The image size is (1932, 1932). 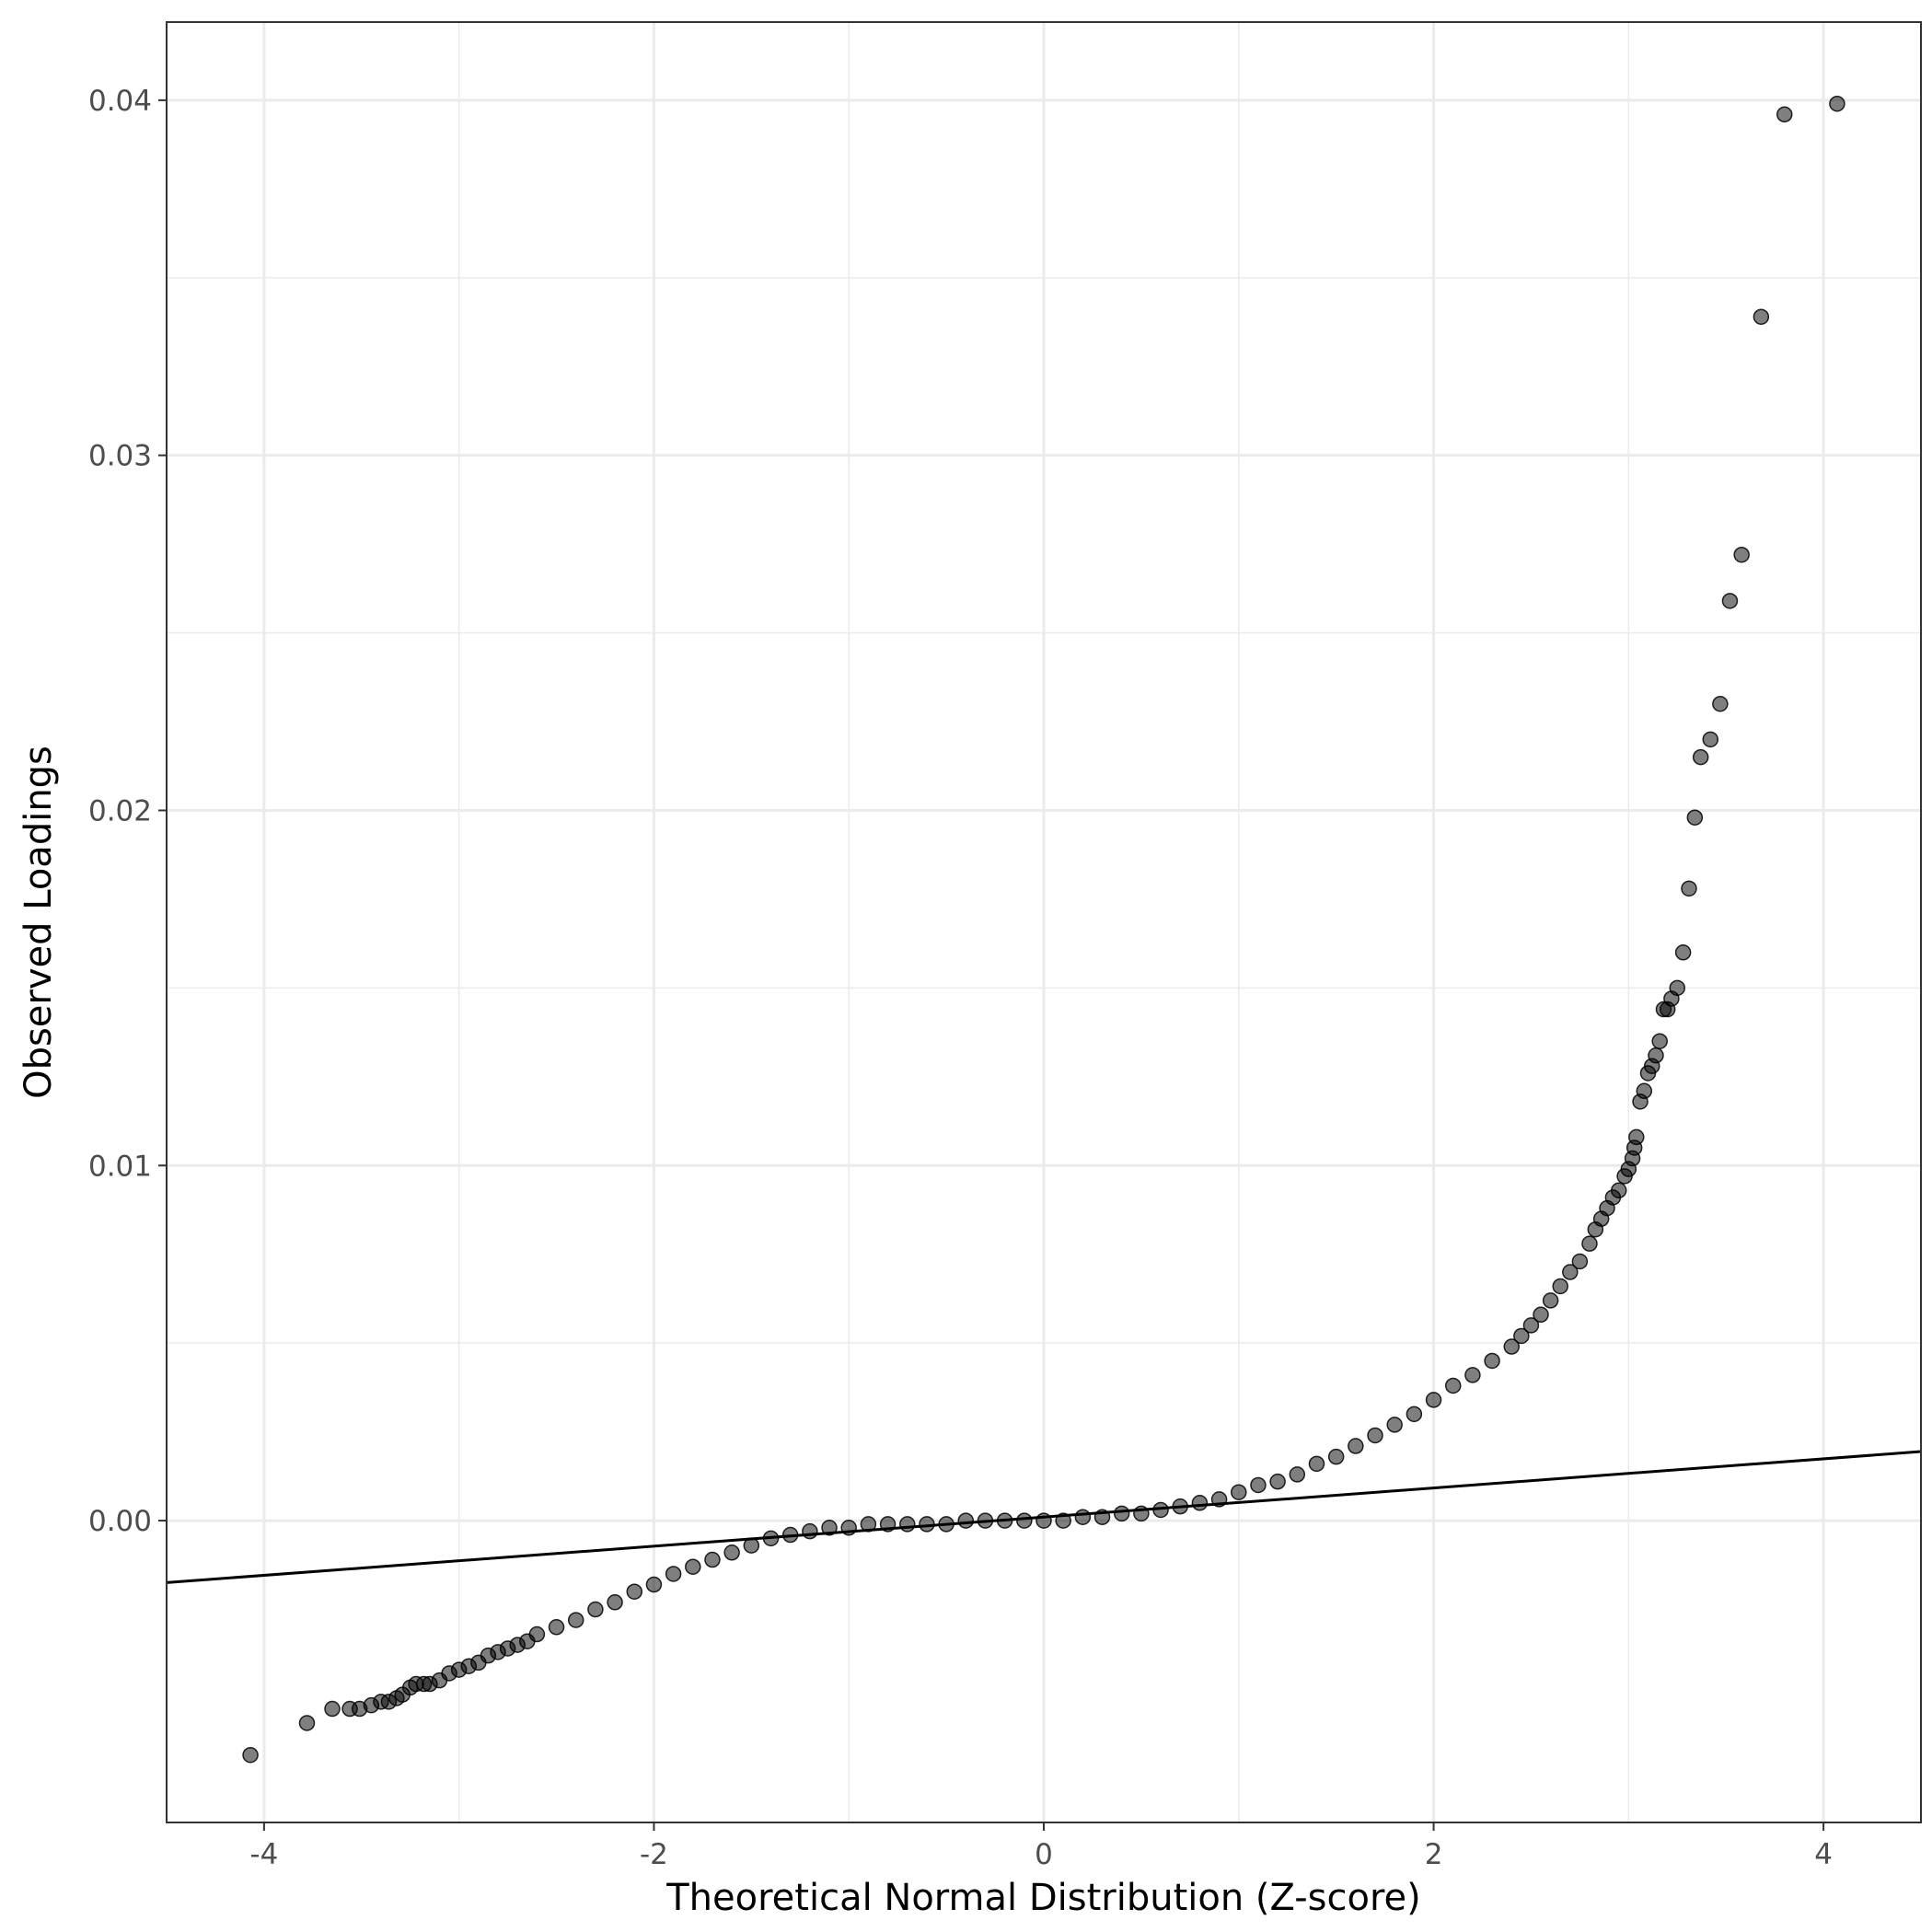 What do you see at coordinates (120, 102) in the screenshot?
I see `y-tick-label: 0.04` at bounding box center [120, 102].